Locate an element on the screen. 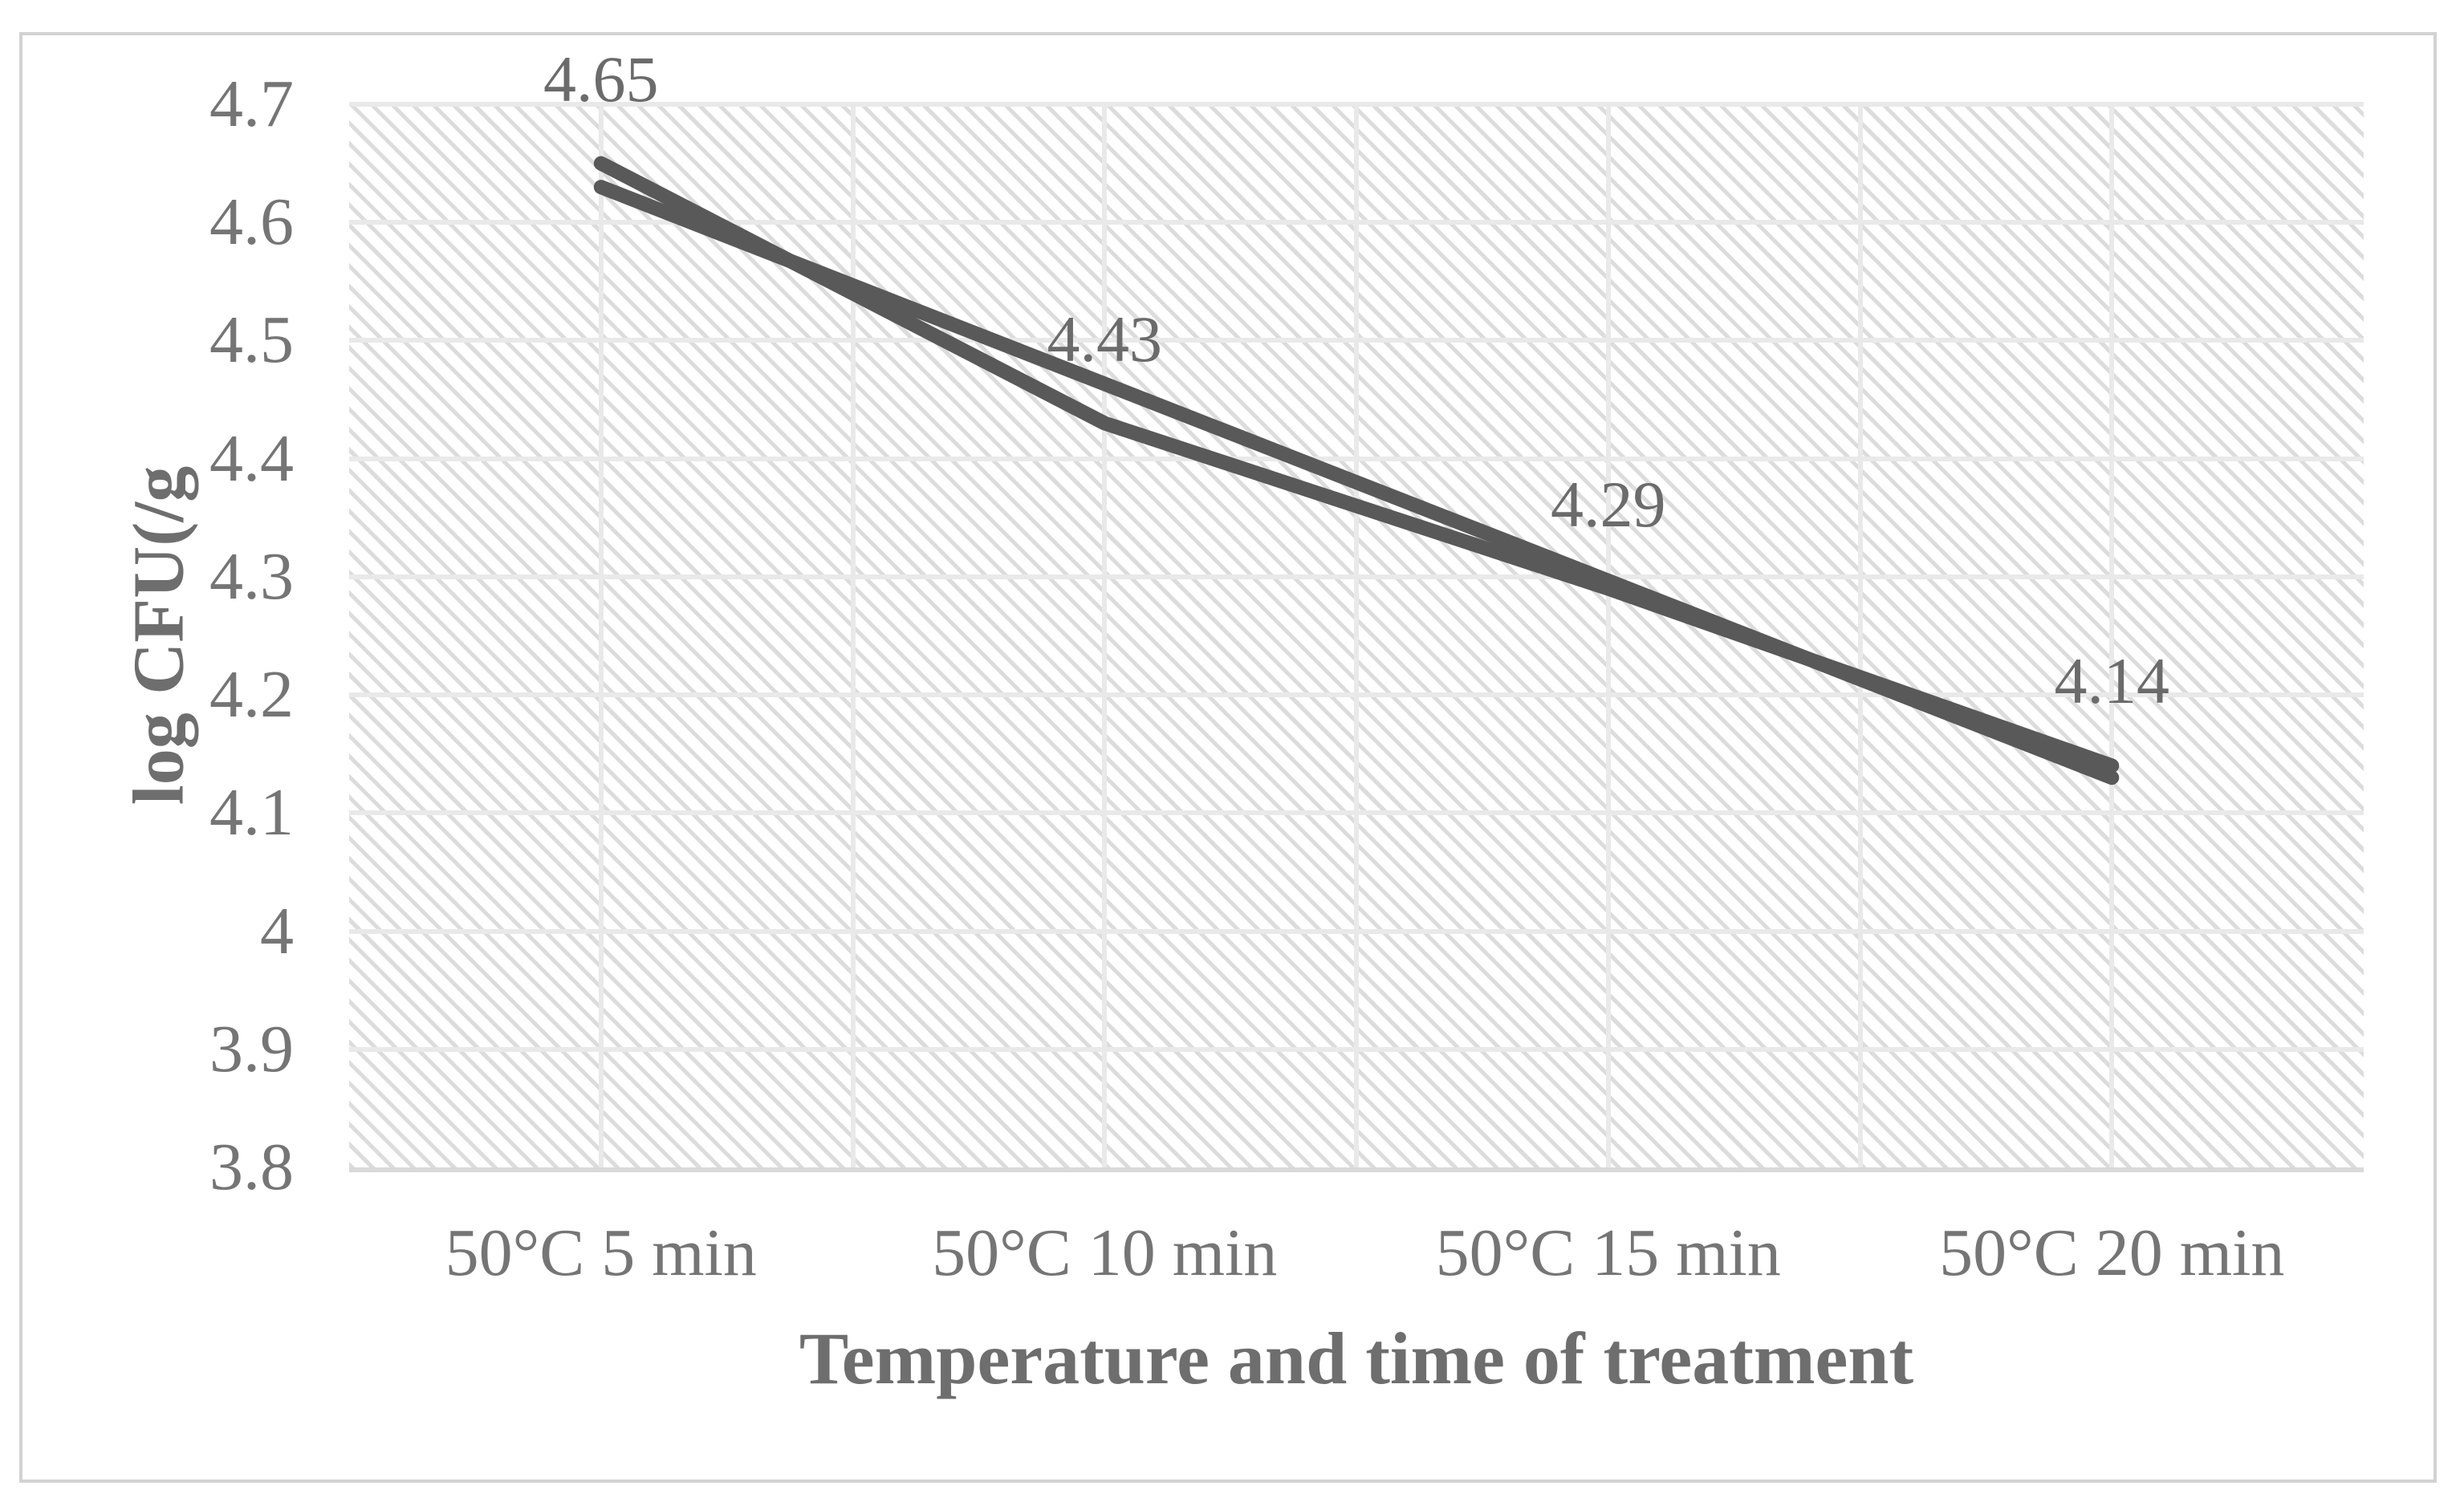 The image size is (2464, 1506). data-label: 4.14 is located at coordinates (2112, 681).